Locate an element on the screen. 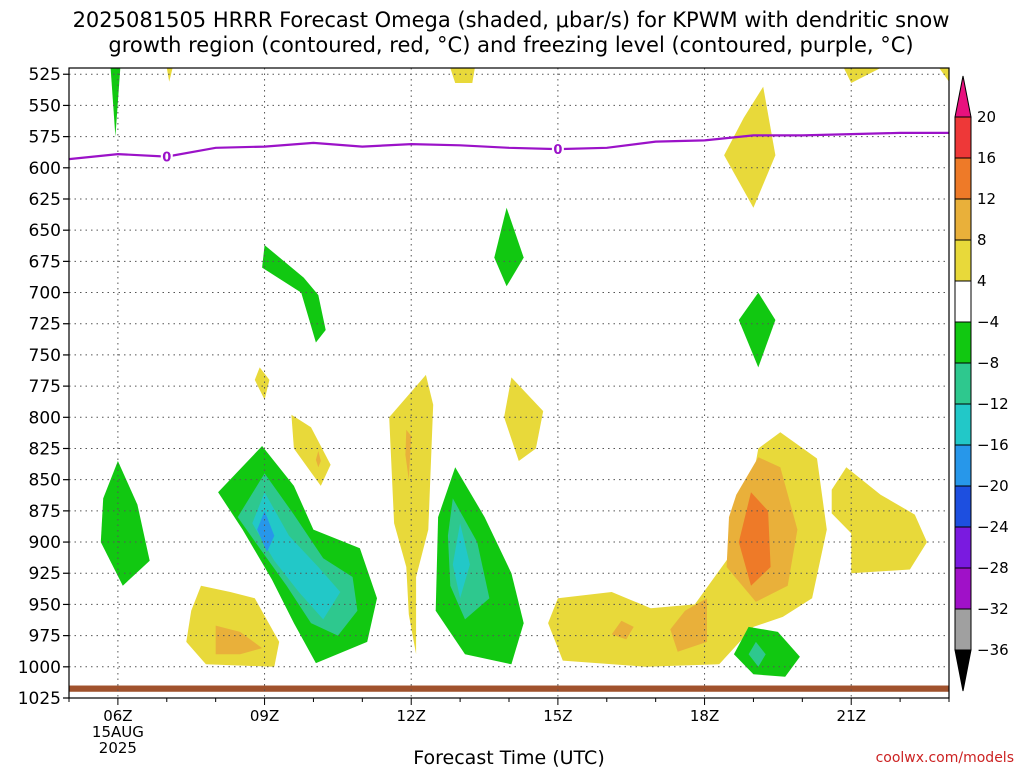  colorbar-label: −4 is located at coordinates (988, 322).